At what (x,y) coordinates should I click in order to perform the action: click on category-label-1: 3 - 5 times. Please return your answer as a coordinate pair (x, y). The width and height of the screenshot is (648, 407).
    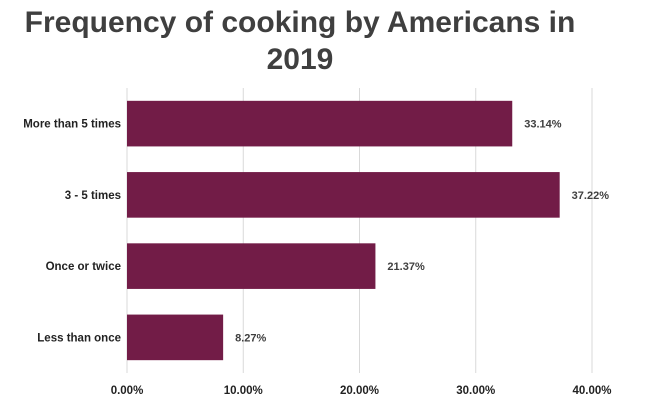
    Looking at the image, I should click on (93, 196).